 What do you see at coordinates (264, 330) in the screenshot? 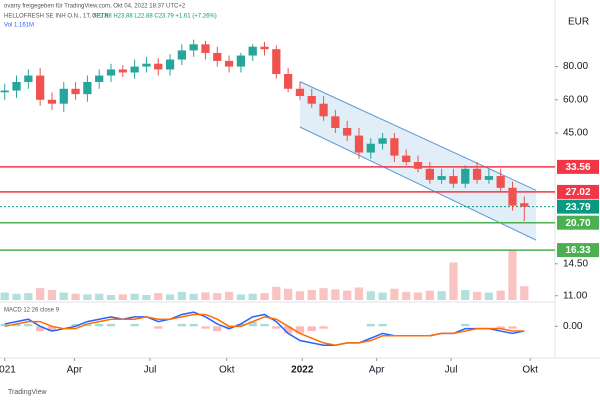
I see `macd-line` at bounding box center [264, 330].